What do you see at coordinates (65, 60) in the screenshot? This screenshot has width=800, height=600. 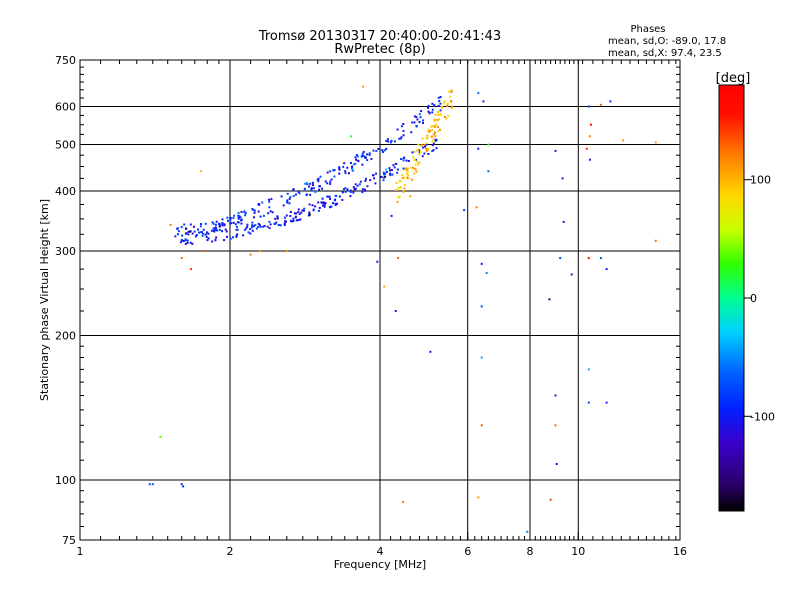 I see `y-tick-label: 750` at bounding box center [65, 60].